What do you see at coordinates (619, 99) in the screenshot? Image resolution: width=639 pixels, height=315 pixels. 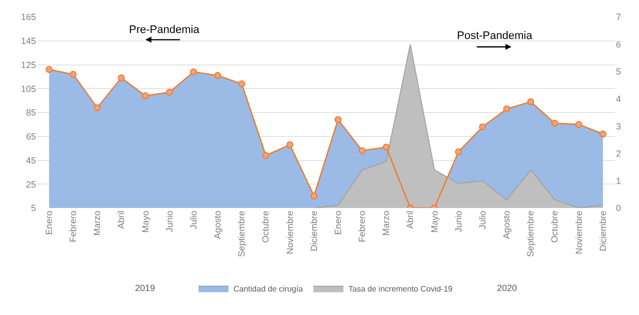 I see `y2-tick-label: 4` at bounding box center [619, 99].